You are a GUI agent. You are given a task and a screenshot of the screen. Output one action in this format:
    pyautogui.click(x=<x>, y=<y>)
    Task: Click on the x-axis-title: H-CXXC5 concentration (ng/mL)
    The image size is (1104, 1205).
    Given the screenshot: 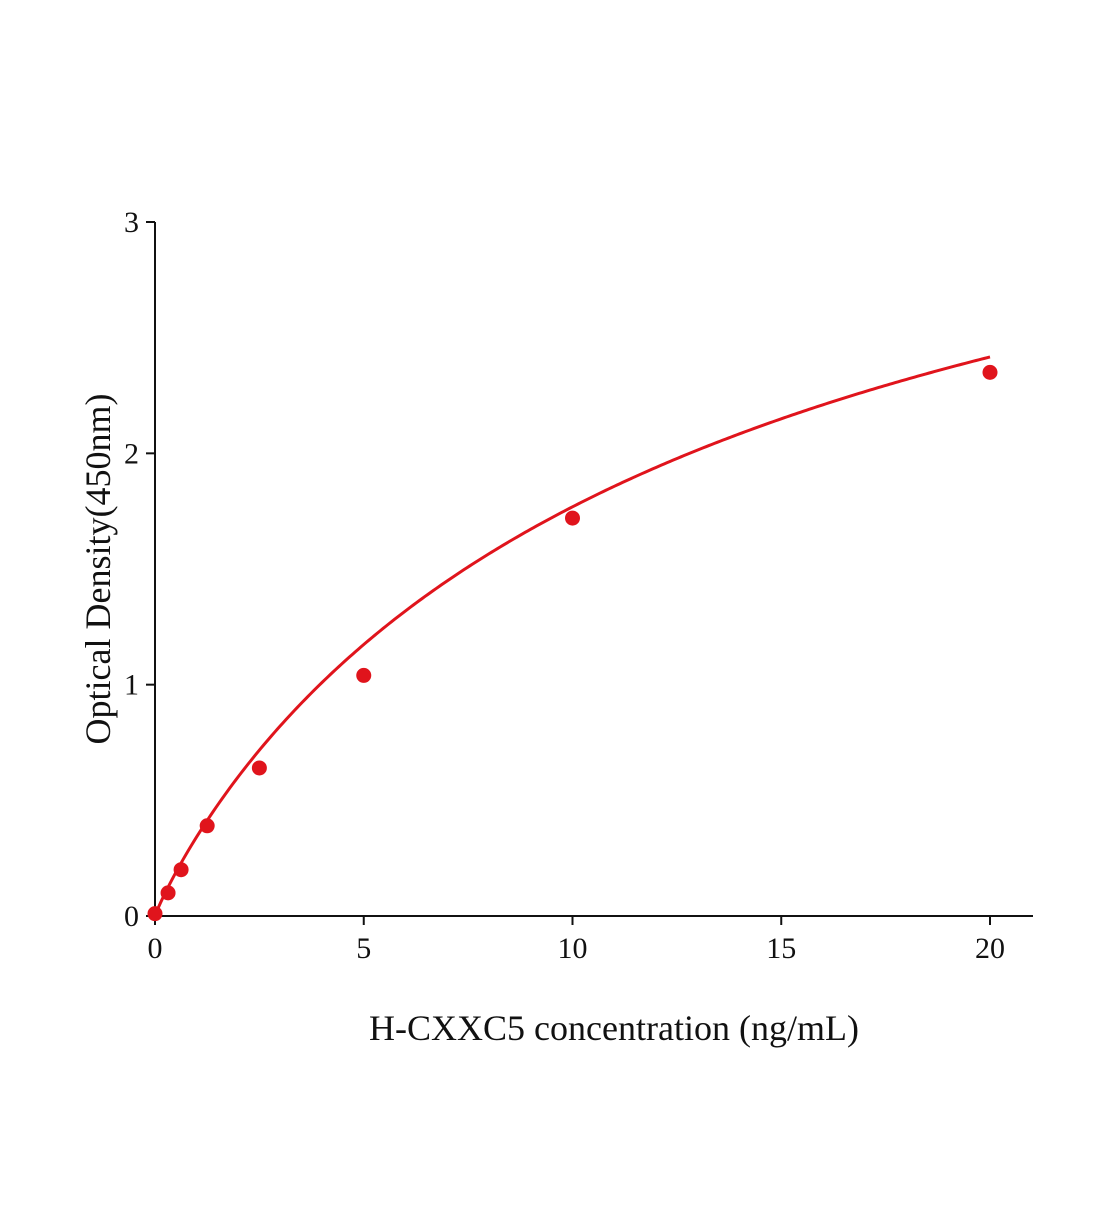 What is the action you would take?
    pyautogui.click(x=614, y=1028)
    